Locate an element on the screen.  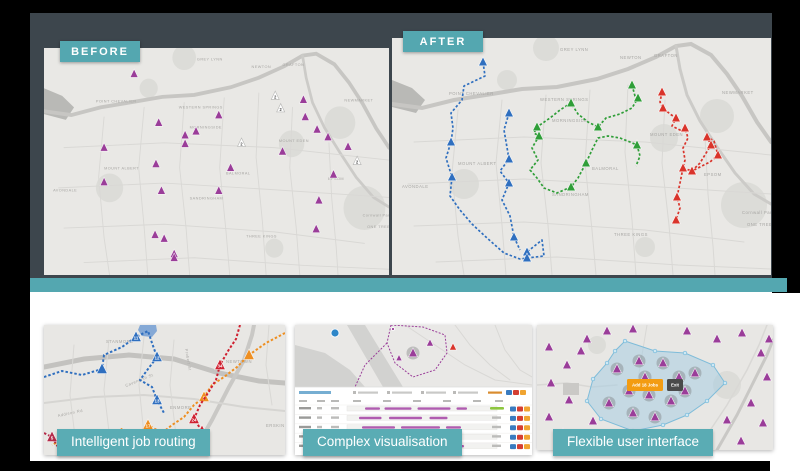
exit-button-label: Exit is located at coordinates (675, 385).